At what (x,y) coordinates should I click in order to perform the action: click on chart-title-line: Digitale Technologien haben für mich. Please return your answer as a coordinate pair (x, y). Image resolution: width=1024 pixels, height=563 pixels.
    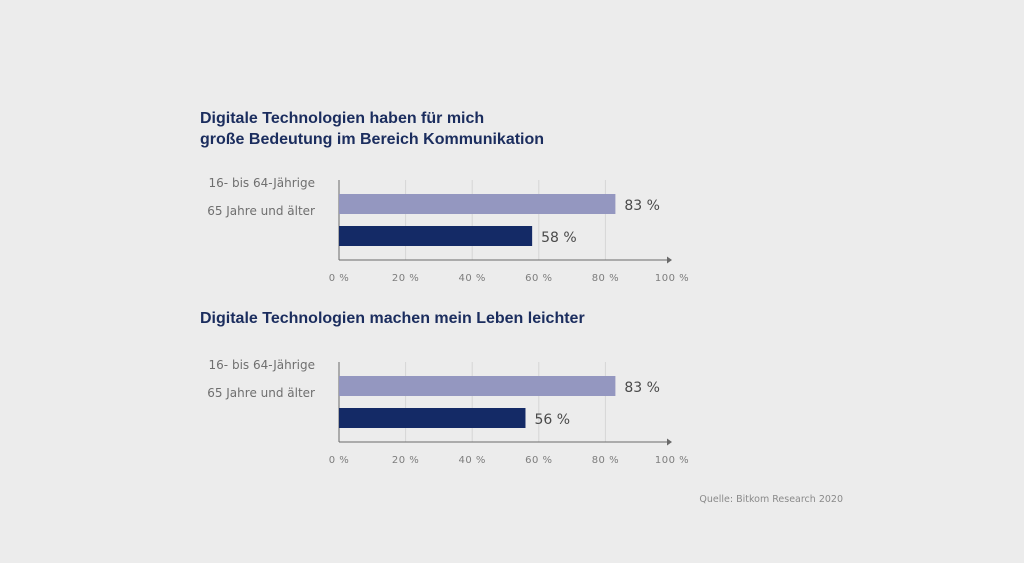
    Looking at the image, I should click on (342, 118).